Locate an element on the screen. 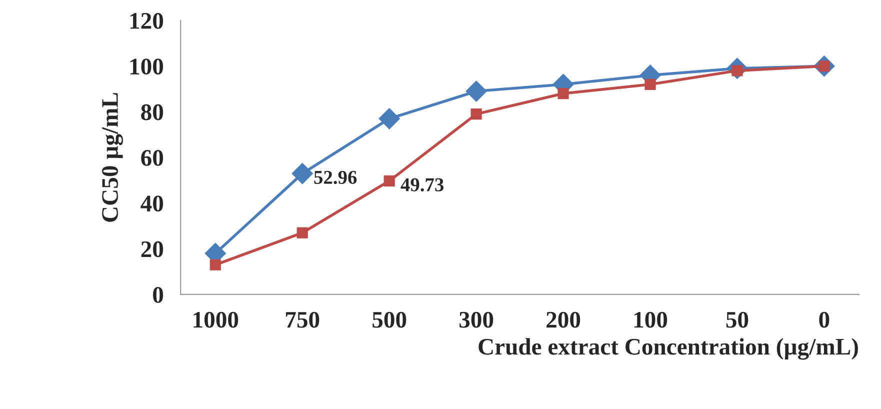 The height and width of the screenshot is (409, 881). y-tick-label: 40 is located at coordinates (152, 204).